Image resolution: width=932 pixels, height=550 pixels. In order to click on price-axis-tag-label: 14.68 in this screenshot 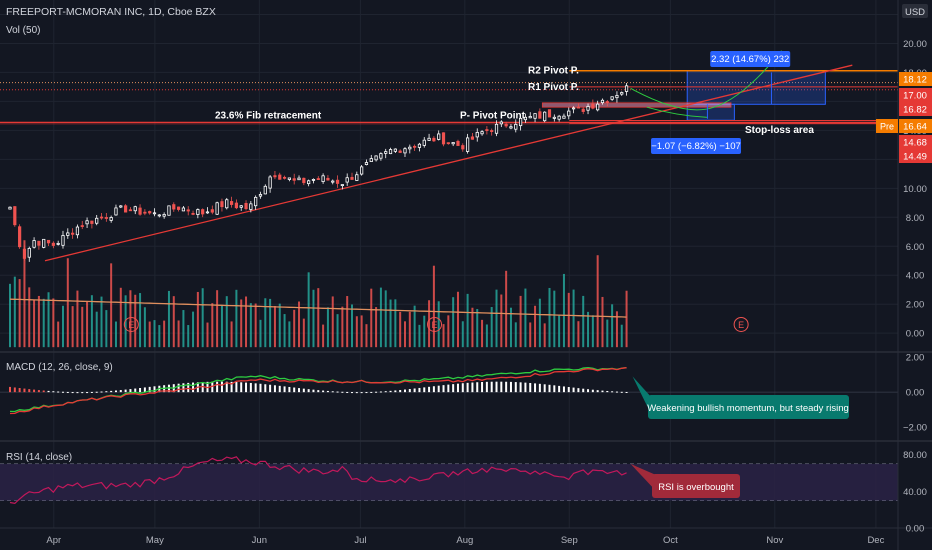, I will do `click(915, 143)`.